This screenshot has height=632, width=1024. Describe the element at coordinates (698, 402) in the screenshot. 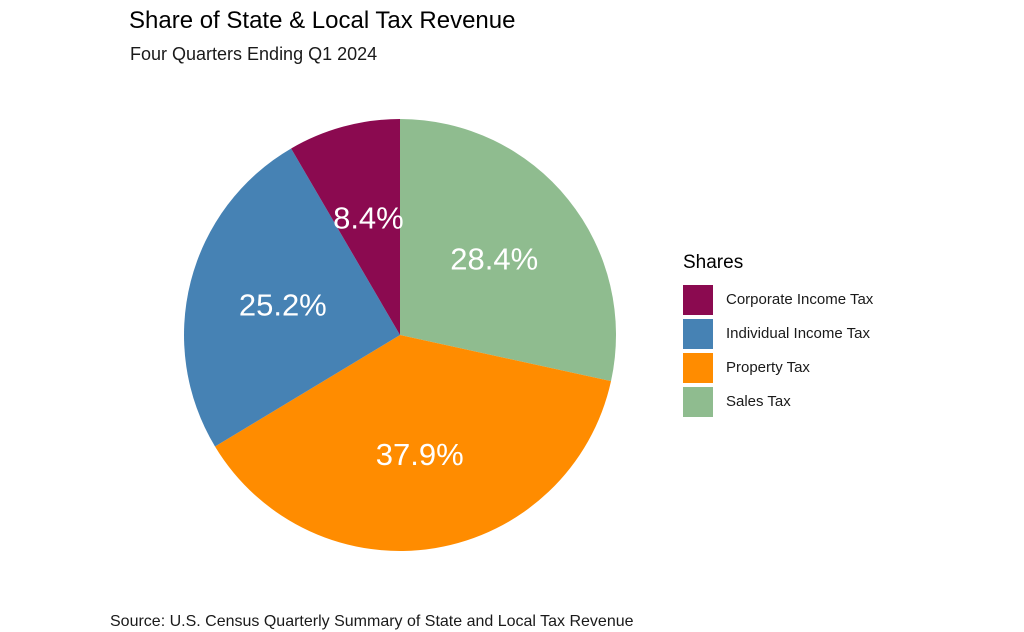

I see `legend-swatch-sales-tax` at that location.